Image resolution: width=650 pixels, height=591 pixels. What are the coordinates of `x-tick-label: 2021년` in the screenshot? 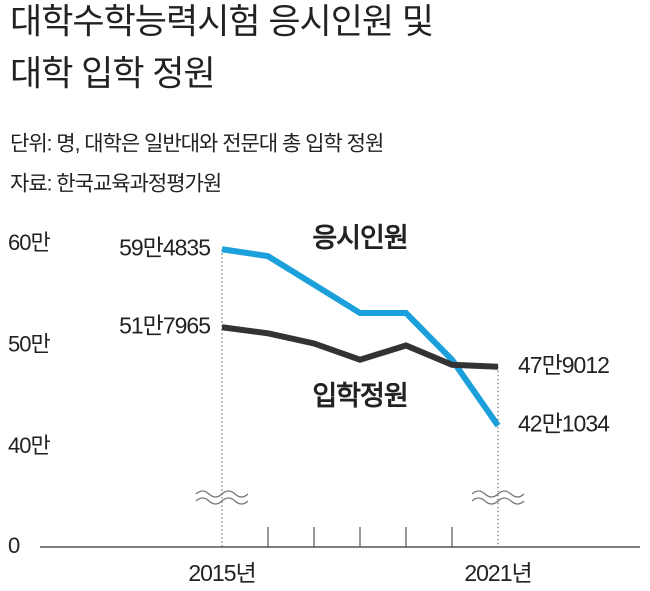 It's located at (497, 573).